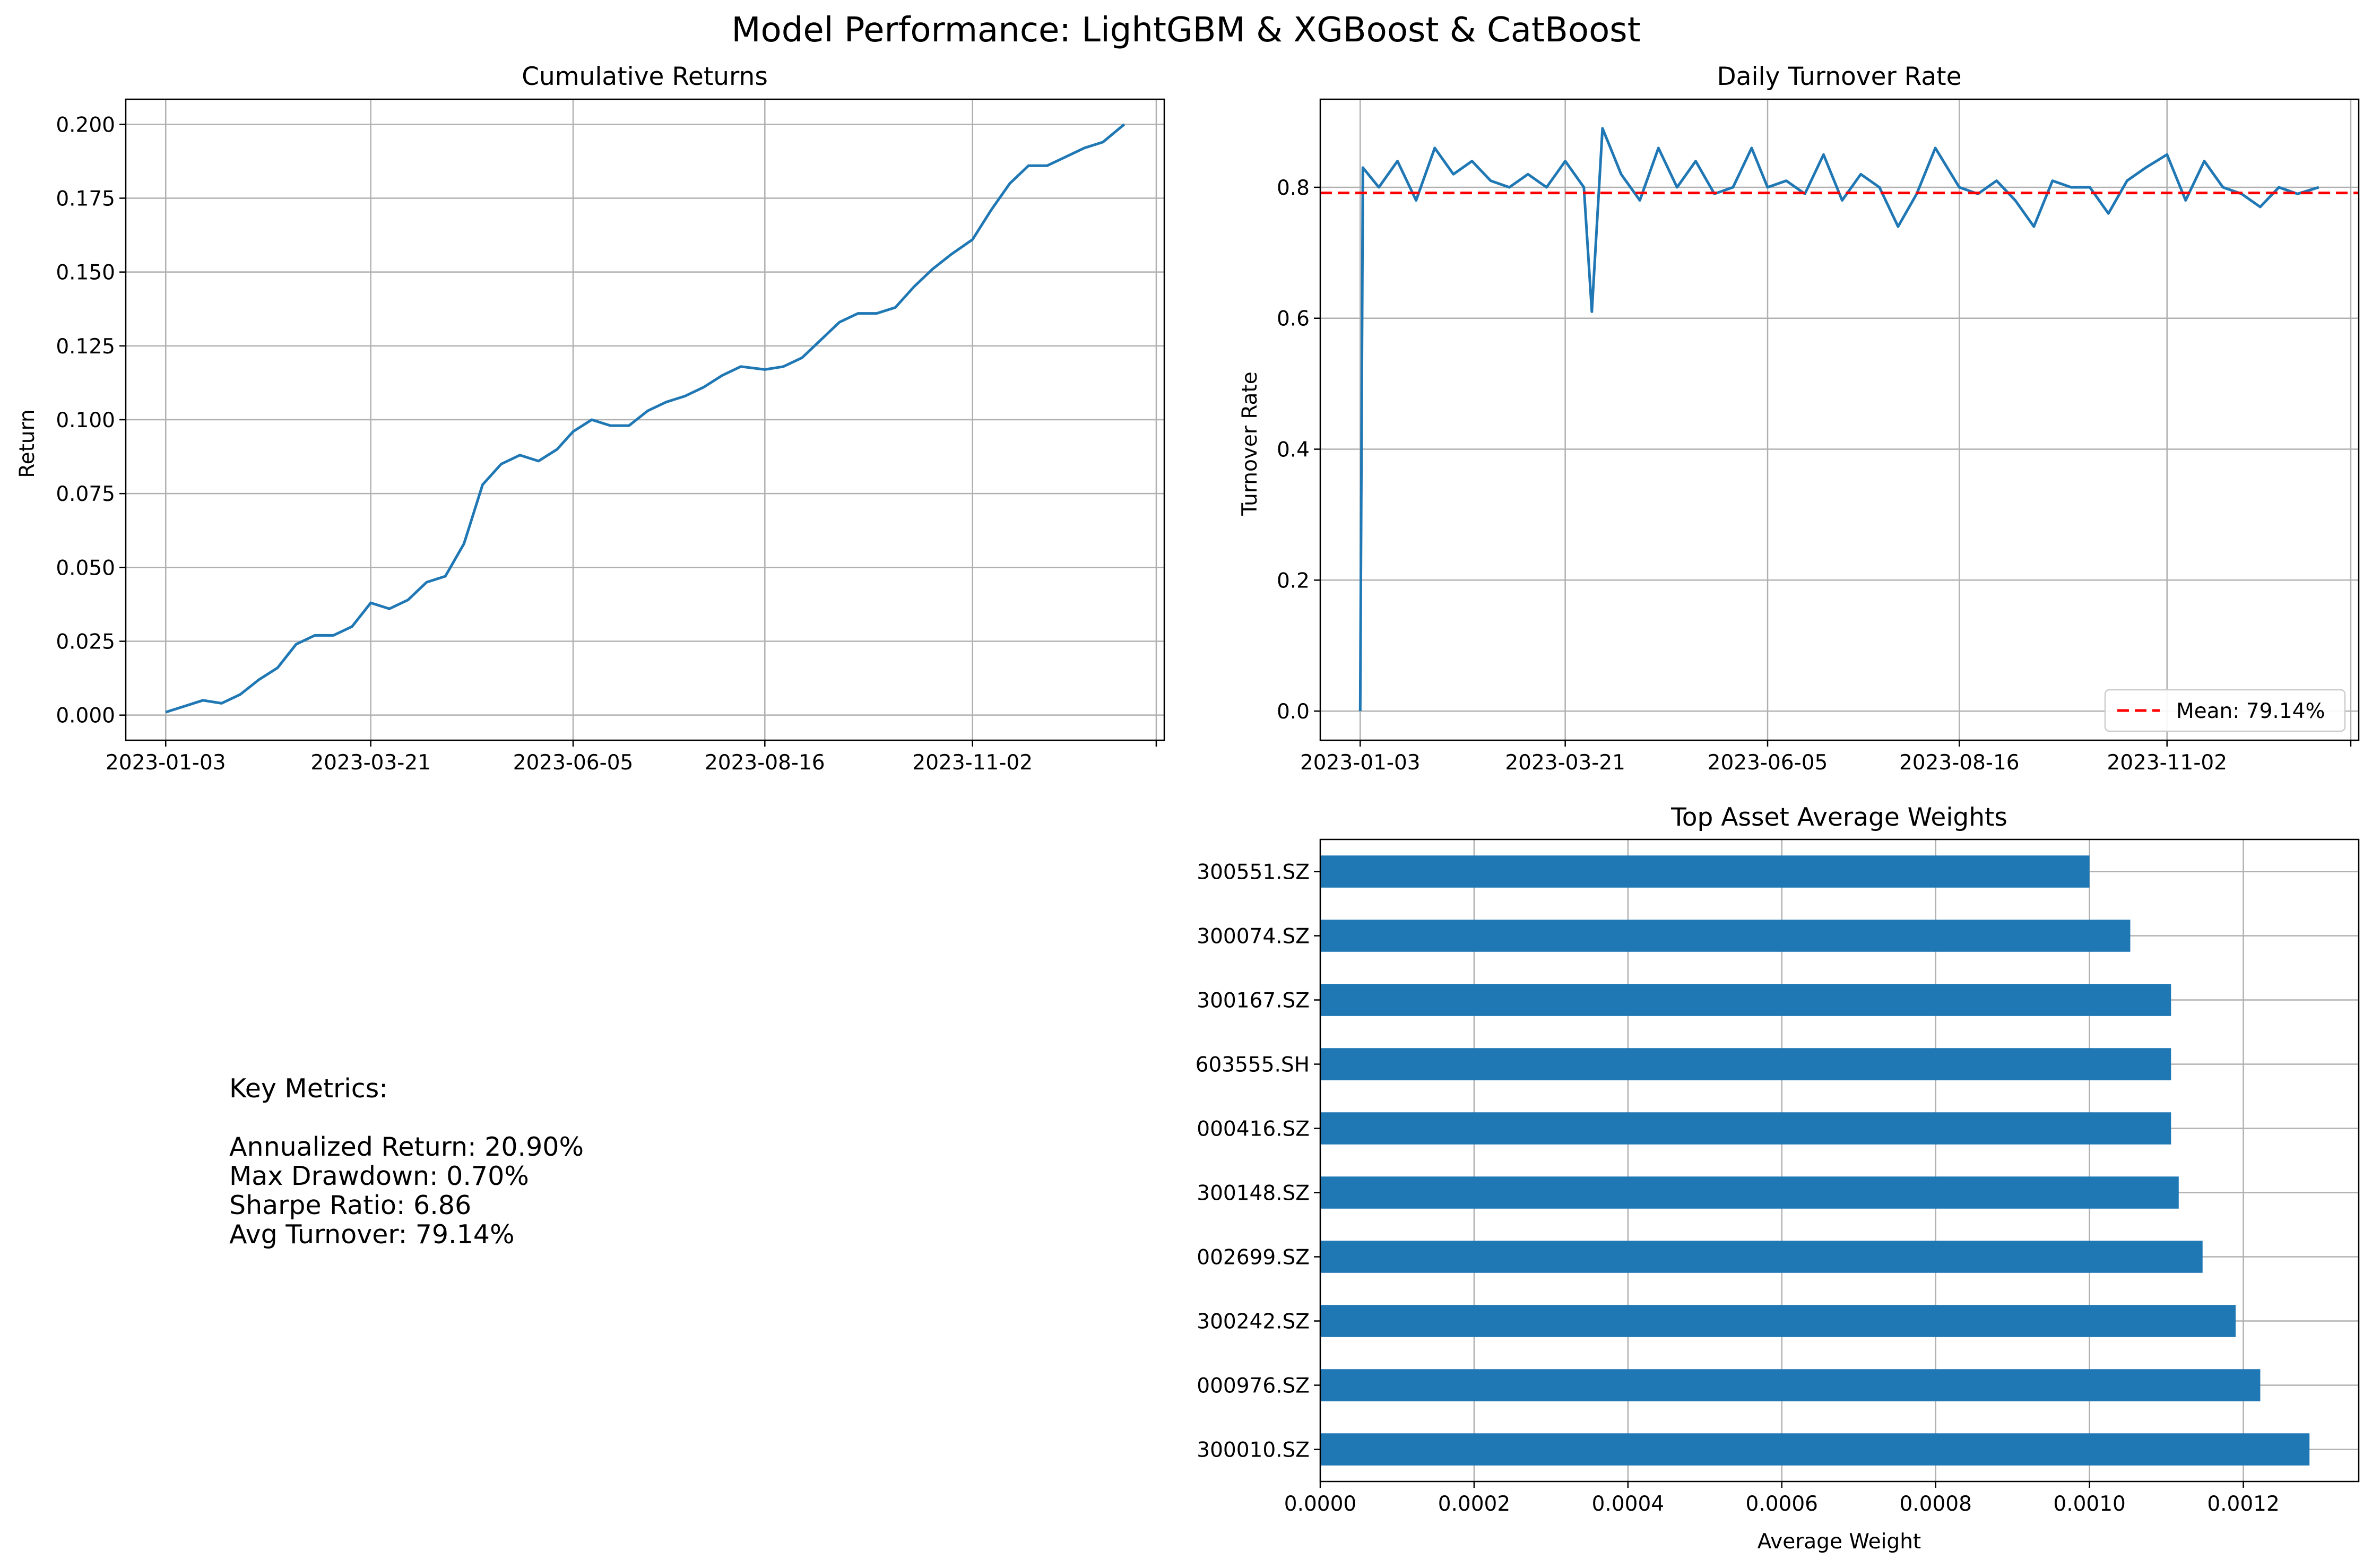  I want to click on turnover-xtick-label: 2023-01-03, so click(1360, 763).